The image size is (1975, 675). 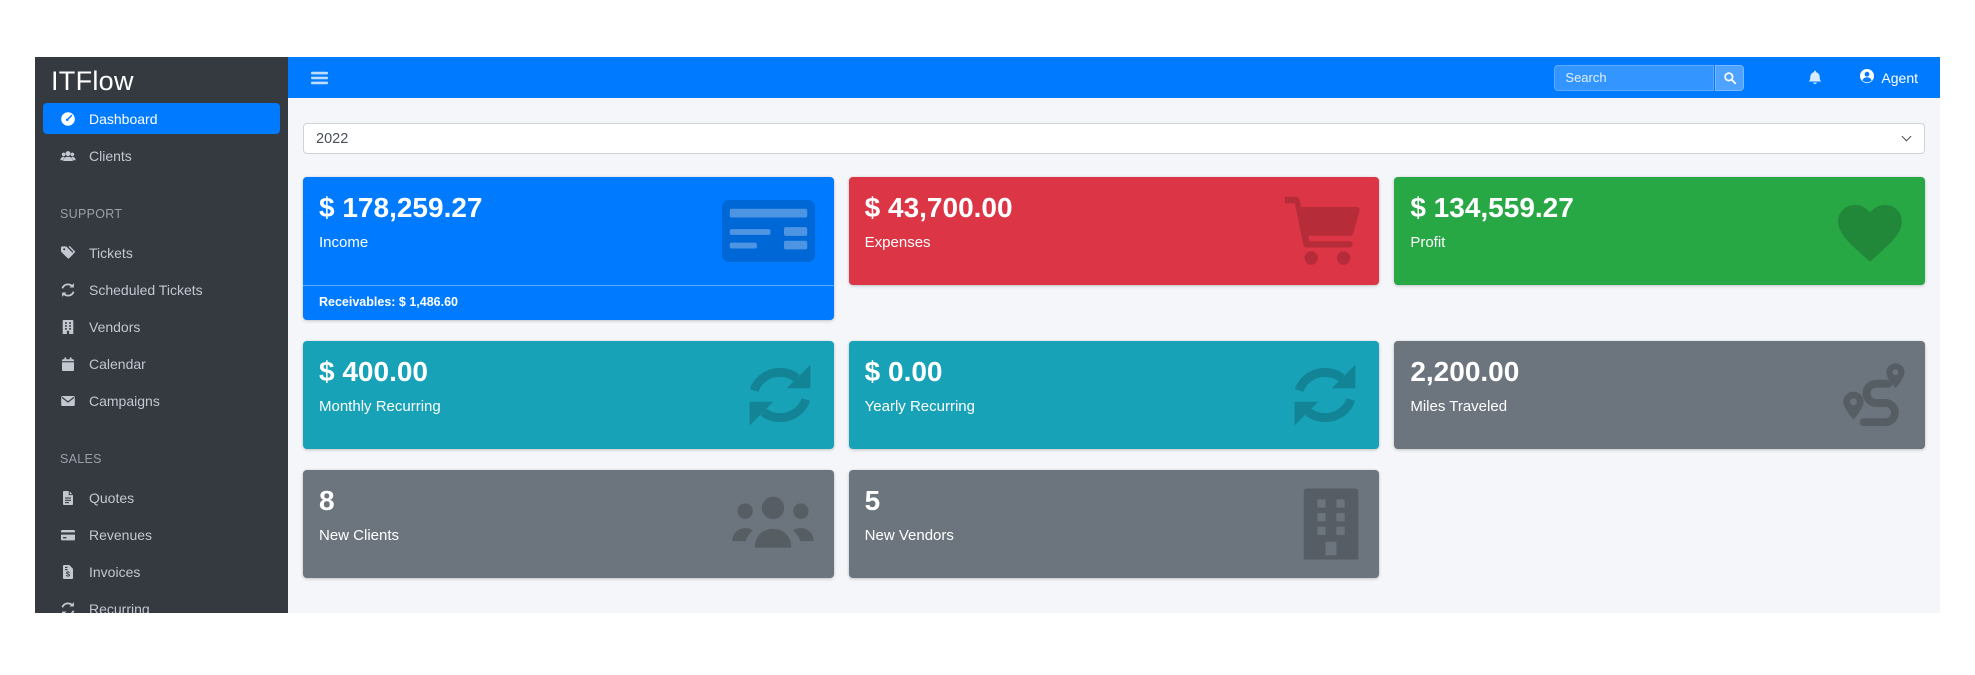 What do you see at coordinates (1465, 371) in the screenshot?
I see `card-value: 2,200.00` at bounding box center [1465, 371].